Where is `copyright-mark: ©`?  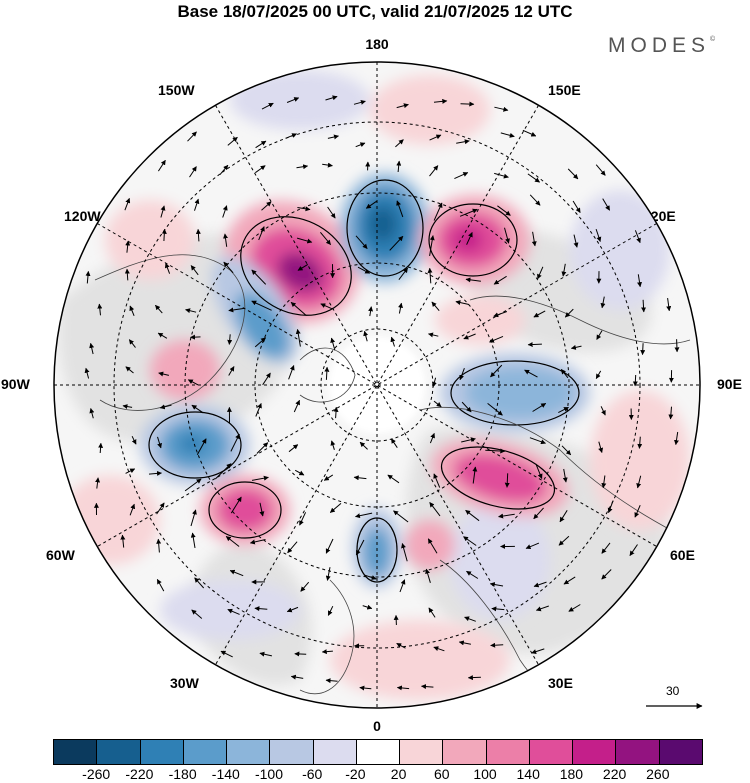 copyright-mark: © is located at coordinates (713, 39).